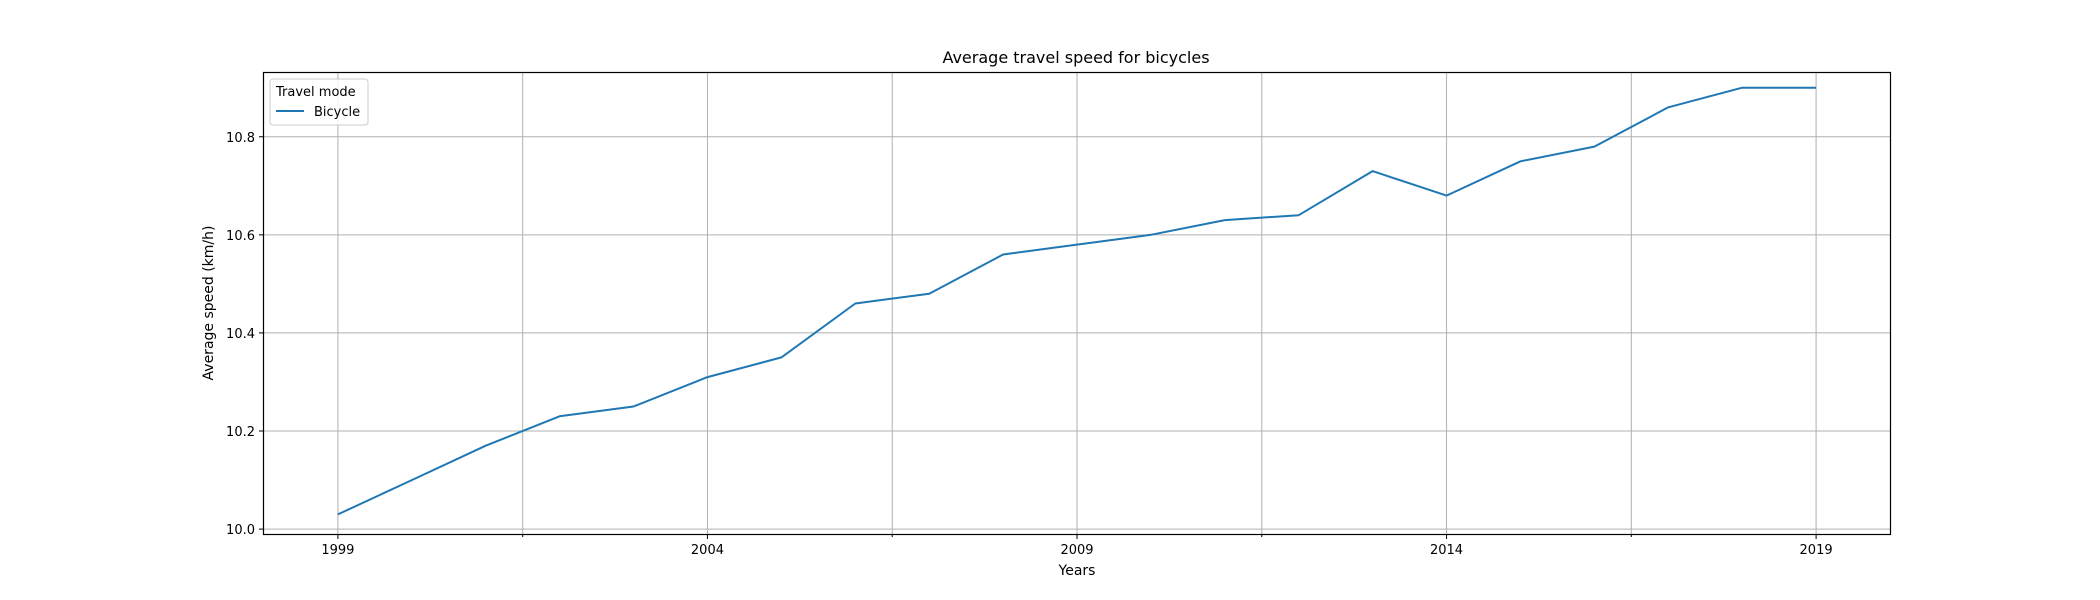  Describe the element at coordinates (1446, 550) in the screenshot. I see `x-tick-label: 2014` at that location.